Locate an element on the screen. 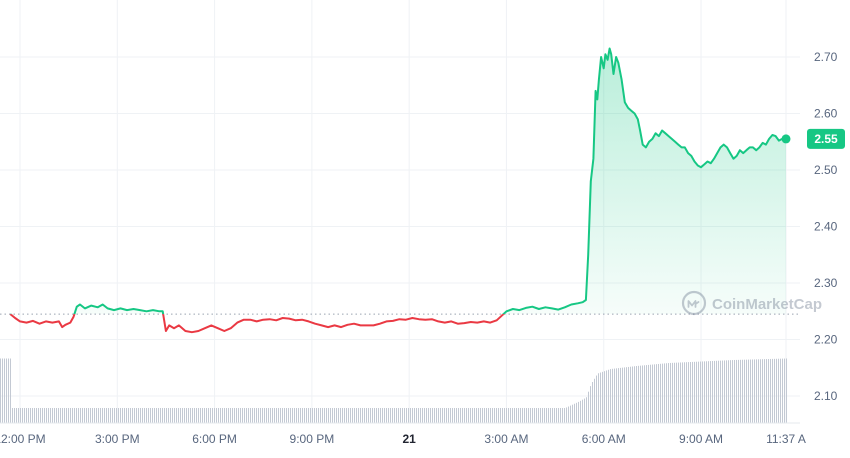 This screenshot has height=458, width=850. current-price-marker is located at coordinates (786, 139).